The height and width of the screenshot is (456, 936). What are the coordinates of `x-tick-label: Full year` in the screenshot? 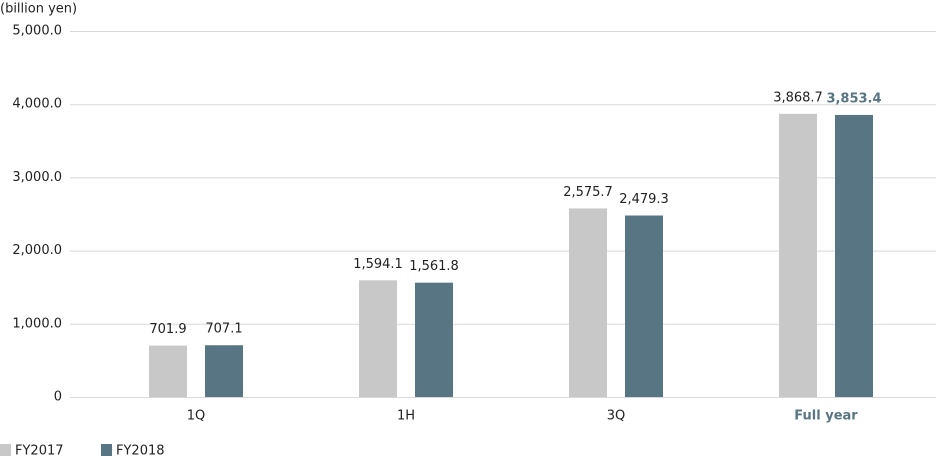 It's located at (826, 416).